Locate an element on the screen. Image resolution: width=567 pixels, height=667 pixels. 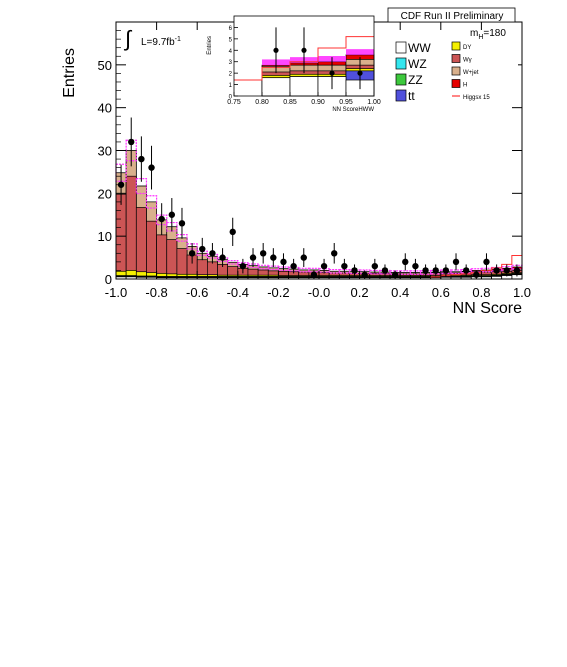
x-tick-label: 0.2 is located at coordinates (360, 292).